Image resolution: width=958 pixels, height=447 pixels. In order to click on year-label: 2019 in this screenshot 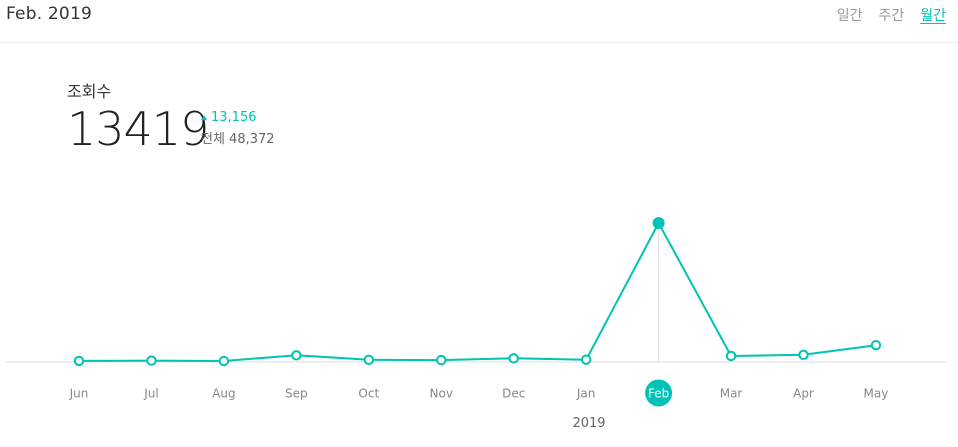, I will do `click(588, 423)`.